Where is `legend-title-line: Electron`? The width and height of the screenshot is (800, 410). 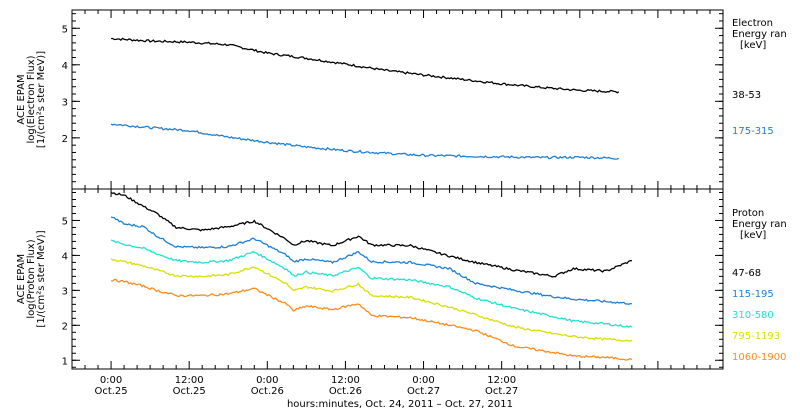 legend-title-line: Electron is located at coordinates (752, 23).